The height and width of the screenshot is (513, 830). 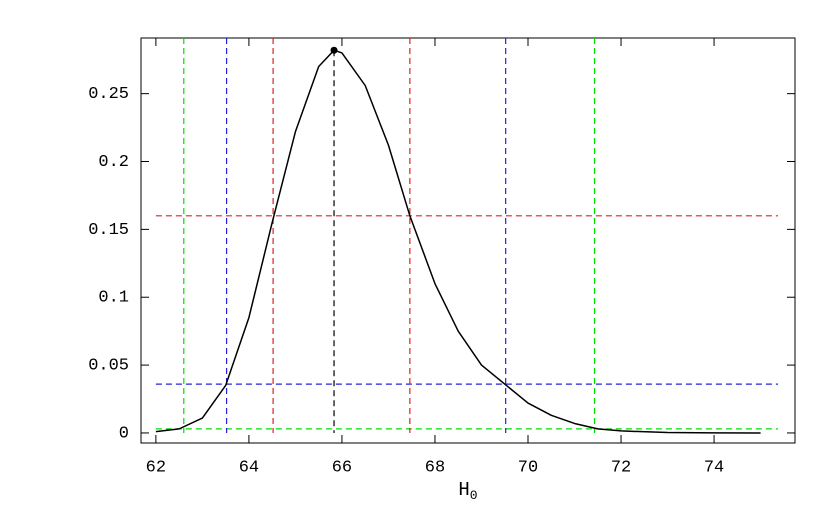 What do you see at coordinates (342, 467) in the screenshot?
I see `x-tick-label: 66` at bounding box center [342, 467].